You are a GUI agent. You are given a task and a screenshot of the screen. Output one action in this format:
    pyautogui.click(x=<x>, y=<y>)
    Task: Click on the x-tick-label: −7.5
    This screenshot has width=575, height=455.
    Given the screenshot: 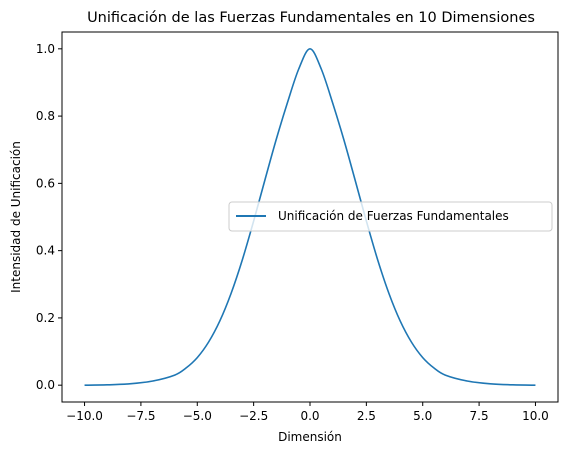 What is the action you would take?
    pyautogui.click(x=140, y=416)
    